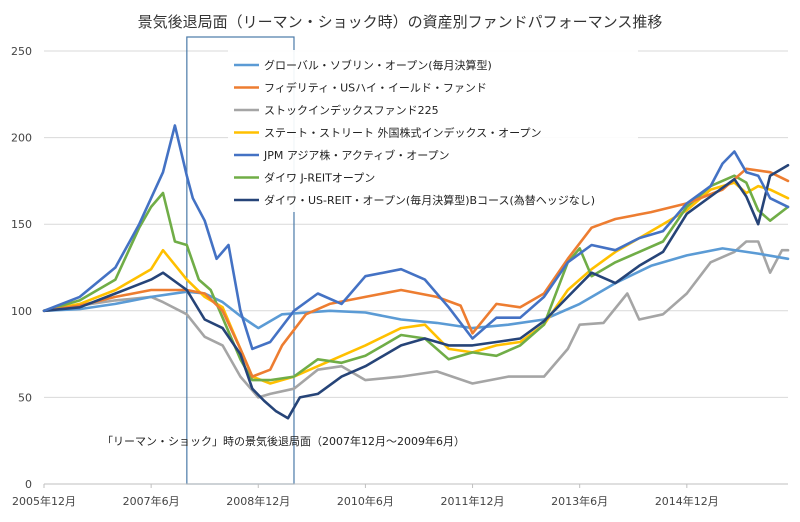 Image resolution: width=800 pixels, height=522 pixels. Describe the element at coordinates (283, 441) in the screenshot. I see `highlight-region-label: 「リーマン・ショック」時の景気後退局面（2007年12月～2009年6月）` at that location.